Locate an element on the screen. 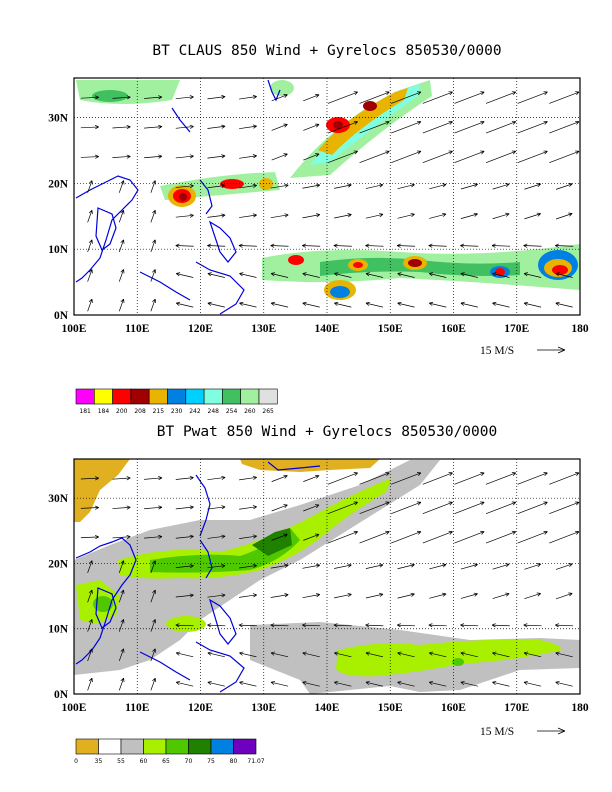  colorbar-label: 265 is located at coordinates (268, 411).